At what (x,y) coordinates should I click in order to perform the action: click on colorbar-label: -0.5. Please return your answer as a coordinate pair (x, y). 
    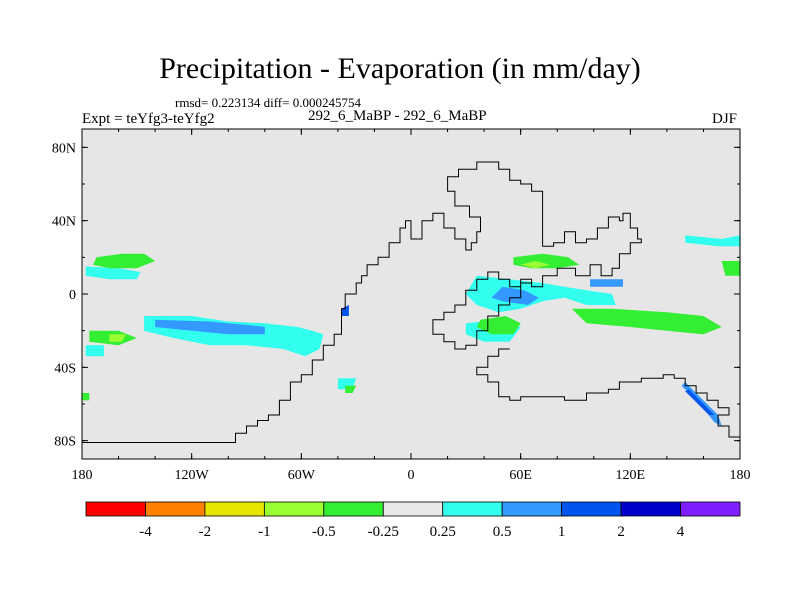
    Looking at the image, I should click on (324, 532).